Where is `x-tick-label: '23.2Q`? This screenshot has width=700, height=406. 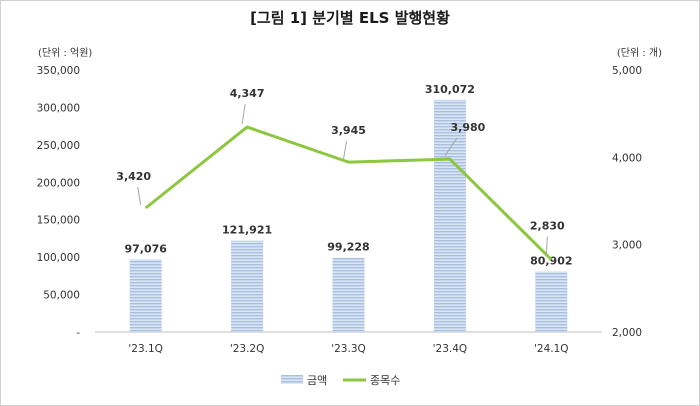 x-tick-label: '23.2Q is located at coordinates (247, 349).